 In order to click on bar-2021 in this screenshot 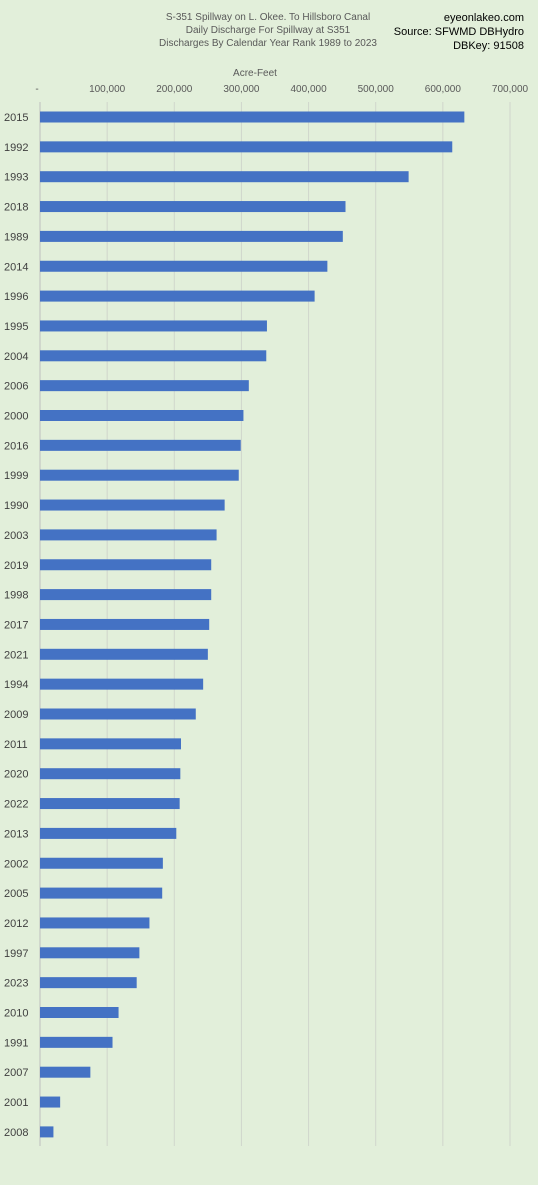, I will do `click(124, 654)`.